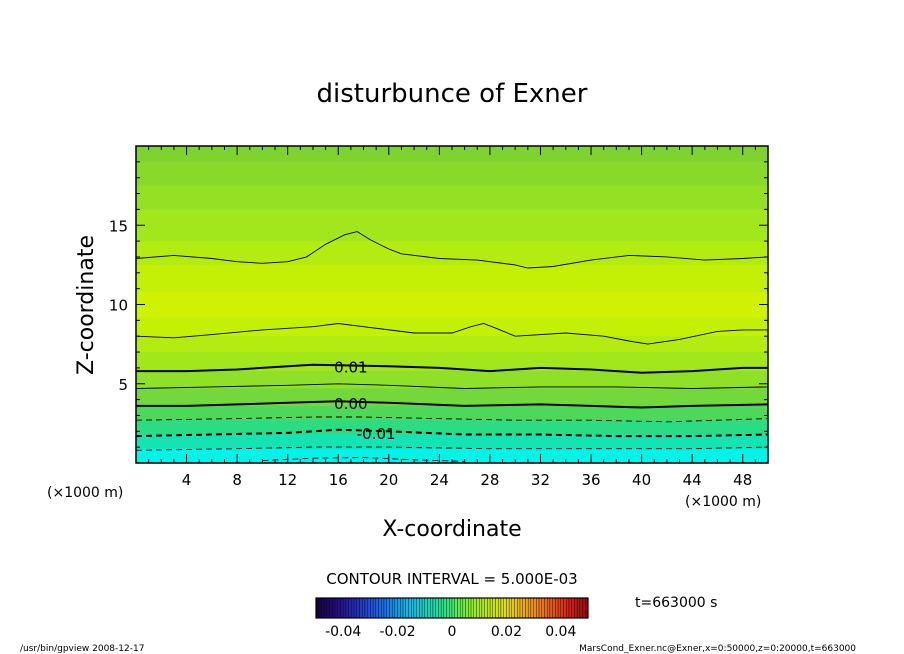 The width and height of the screenshot is (904, 654). Describe the element at coordinates (350, 404) in the screenshot. I see `contour-label-1: 0.00` at that location.